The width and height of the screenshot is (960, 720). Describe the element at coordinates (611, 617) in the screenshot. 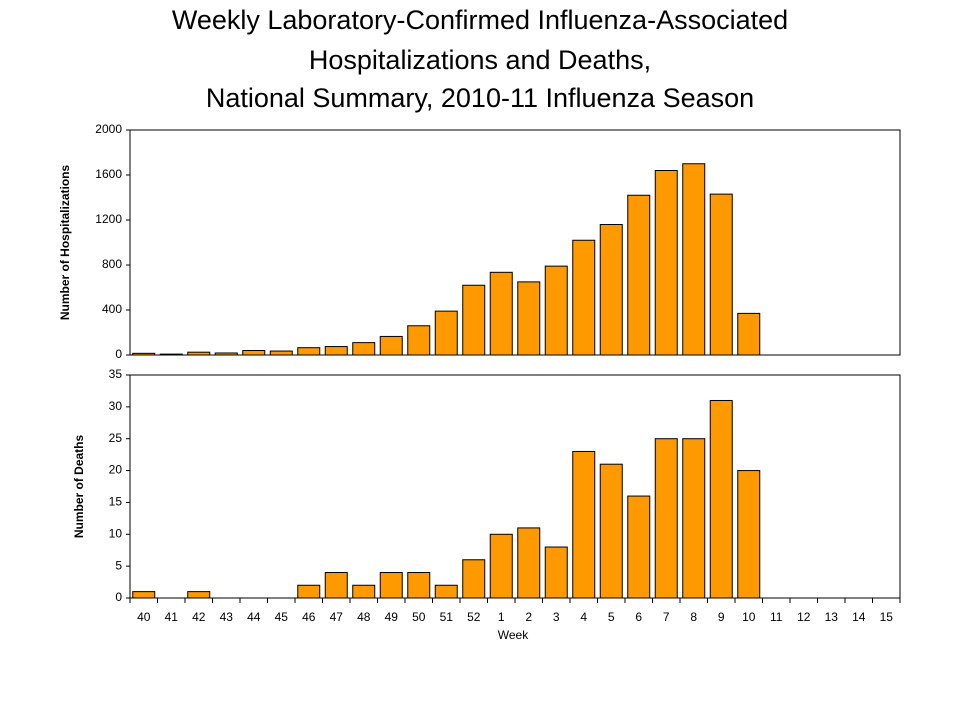

I see `x-tick-label: 5` at that location.